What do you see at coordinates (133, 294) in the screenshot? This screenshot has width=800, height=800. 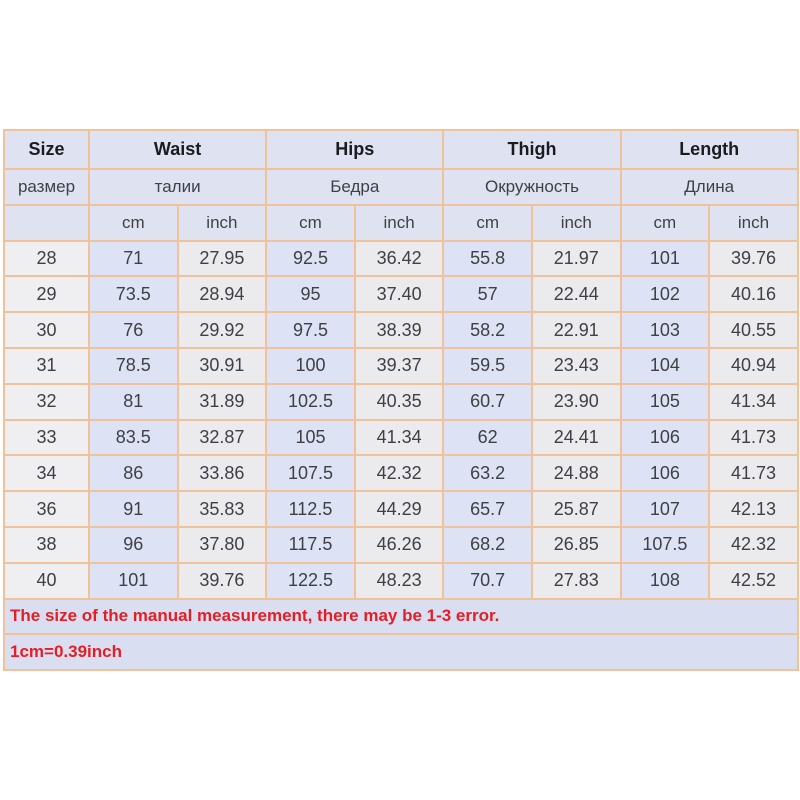 I see `cell-waist-cm: 73.5` at bounding box center [133, 294].